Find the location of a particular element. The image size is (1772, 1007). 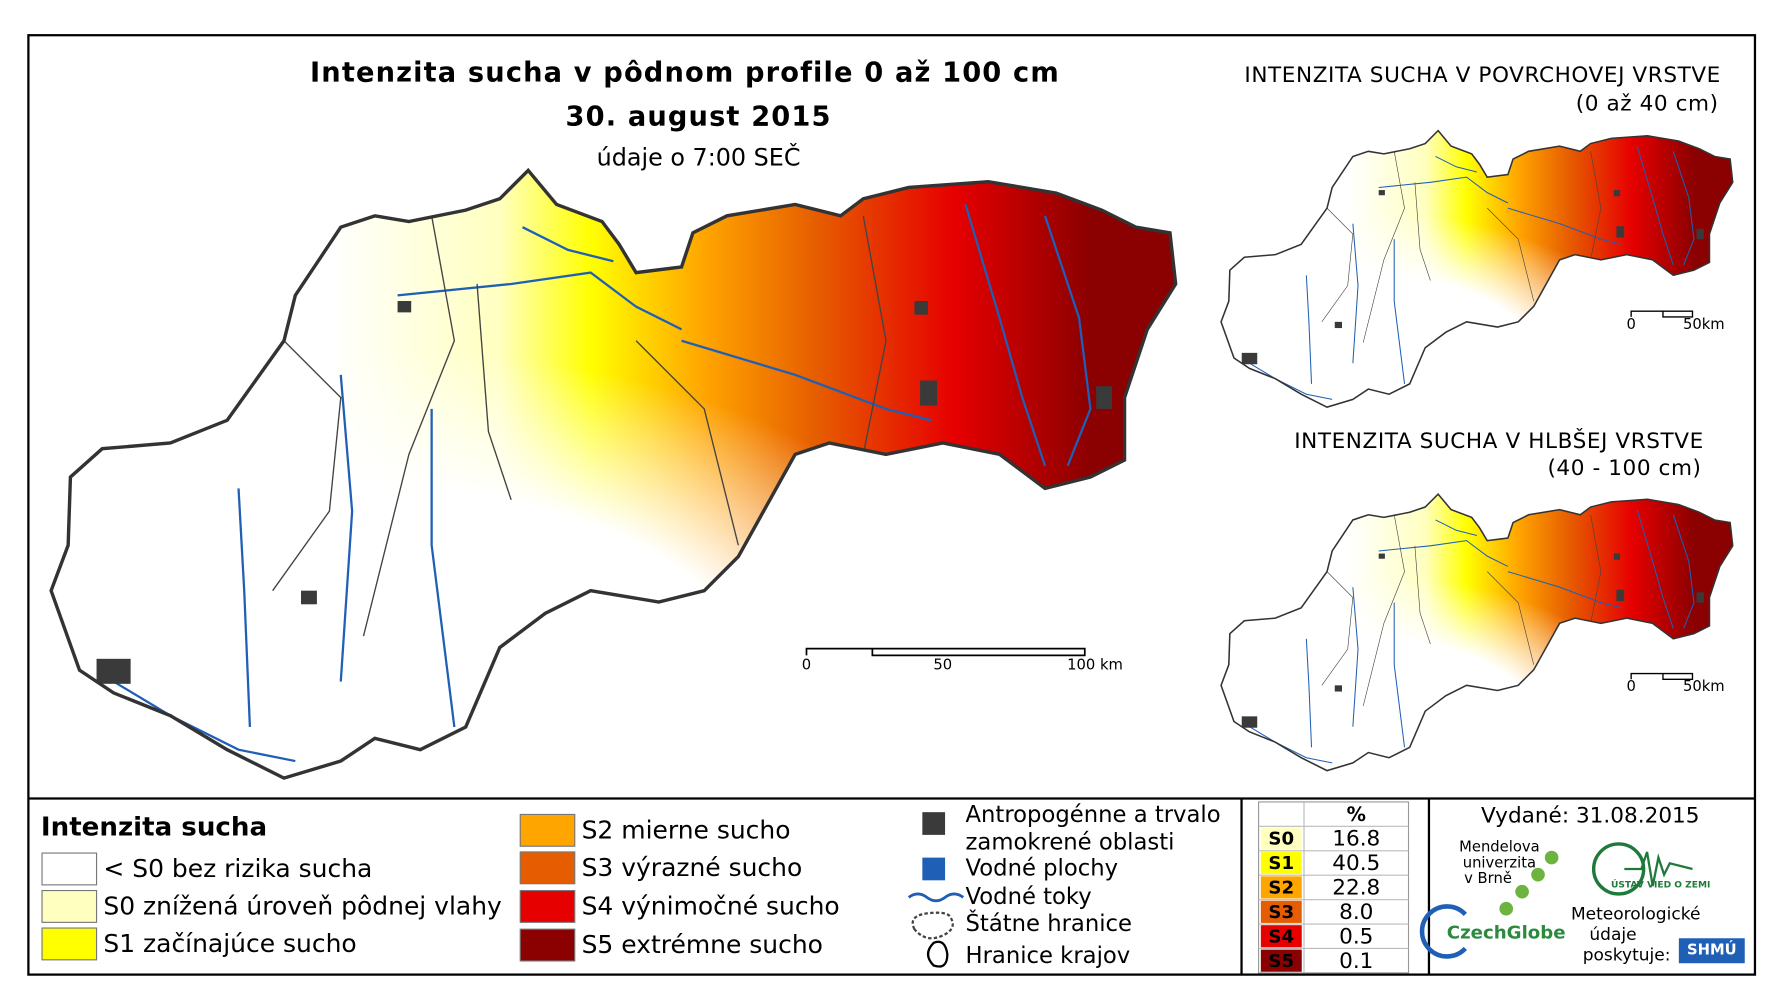

table-code: S5 is located at coordinates (1281, 961).